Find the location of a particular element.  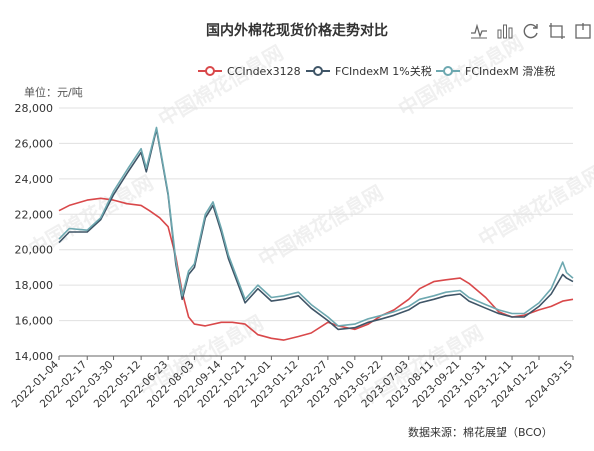

line-view-icon is located at coordinates (479, 31).